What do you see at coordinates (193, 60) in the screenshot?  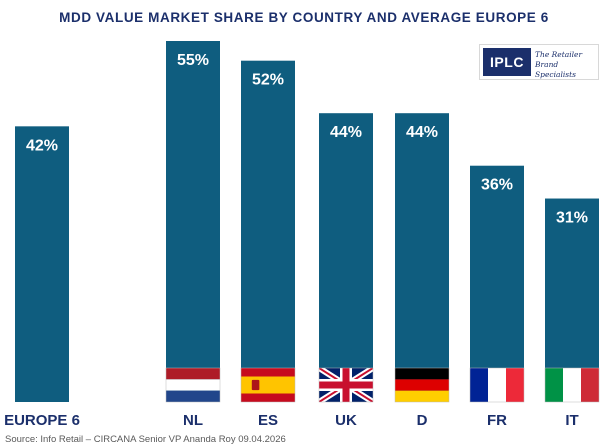 I see `value-label-nl: 55%` at bounding box center [193, 60].